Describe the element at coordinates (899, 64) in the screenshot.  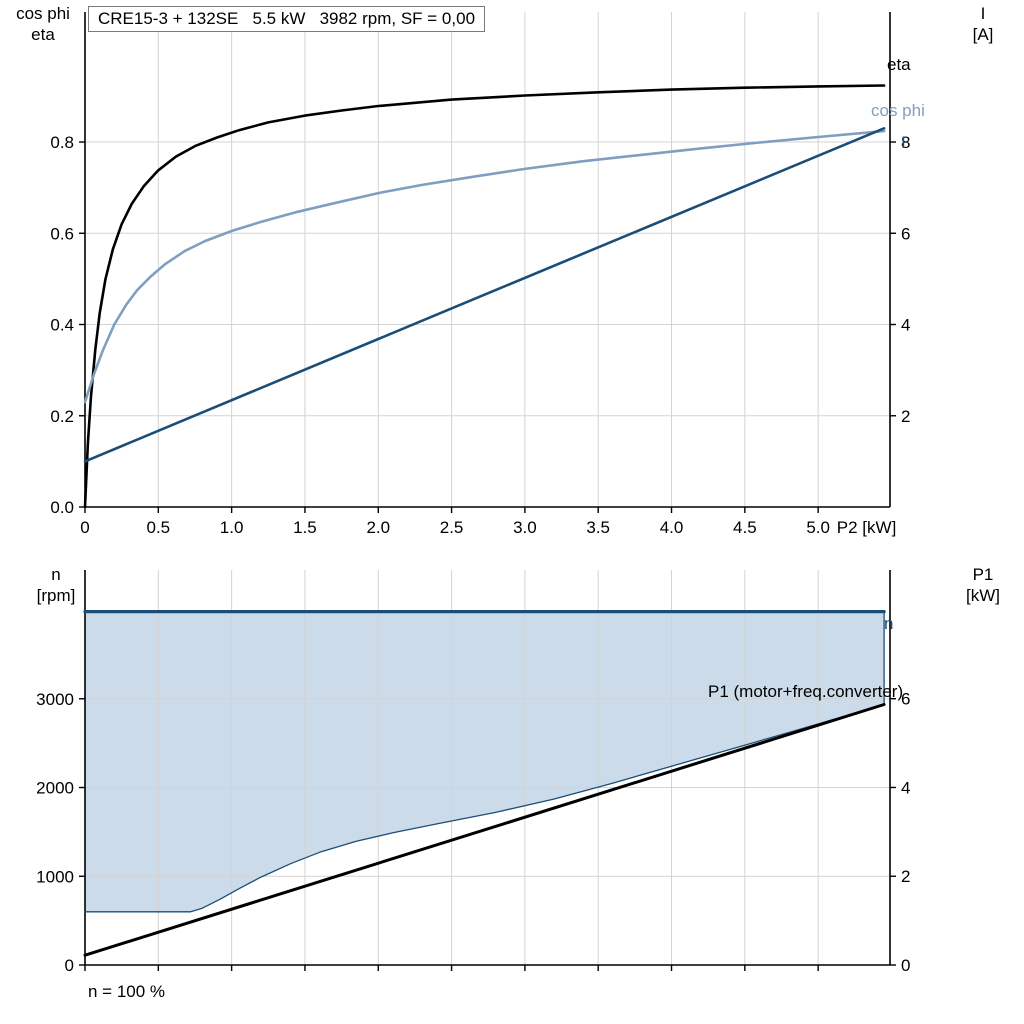
I see `eta-curve-label: eta` at that location.